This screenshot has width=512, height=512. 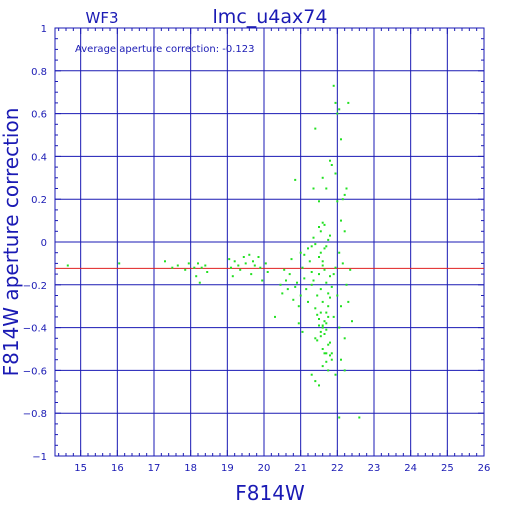 What do you see at coordinates (39, 200) in the screenshot?
I see `y-tick-label: 0.2` at bounding box center [39, 200].